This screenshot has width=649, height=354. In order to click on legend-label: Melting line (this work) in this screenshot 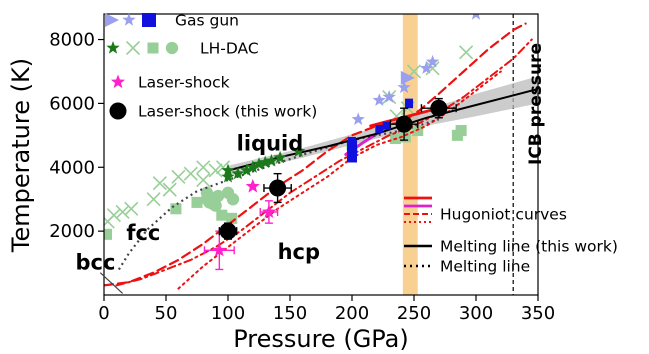, I will do `click(529, 247)`.